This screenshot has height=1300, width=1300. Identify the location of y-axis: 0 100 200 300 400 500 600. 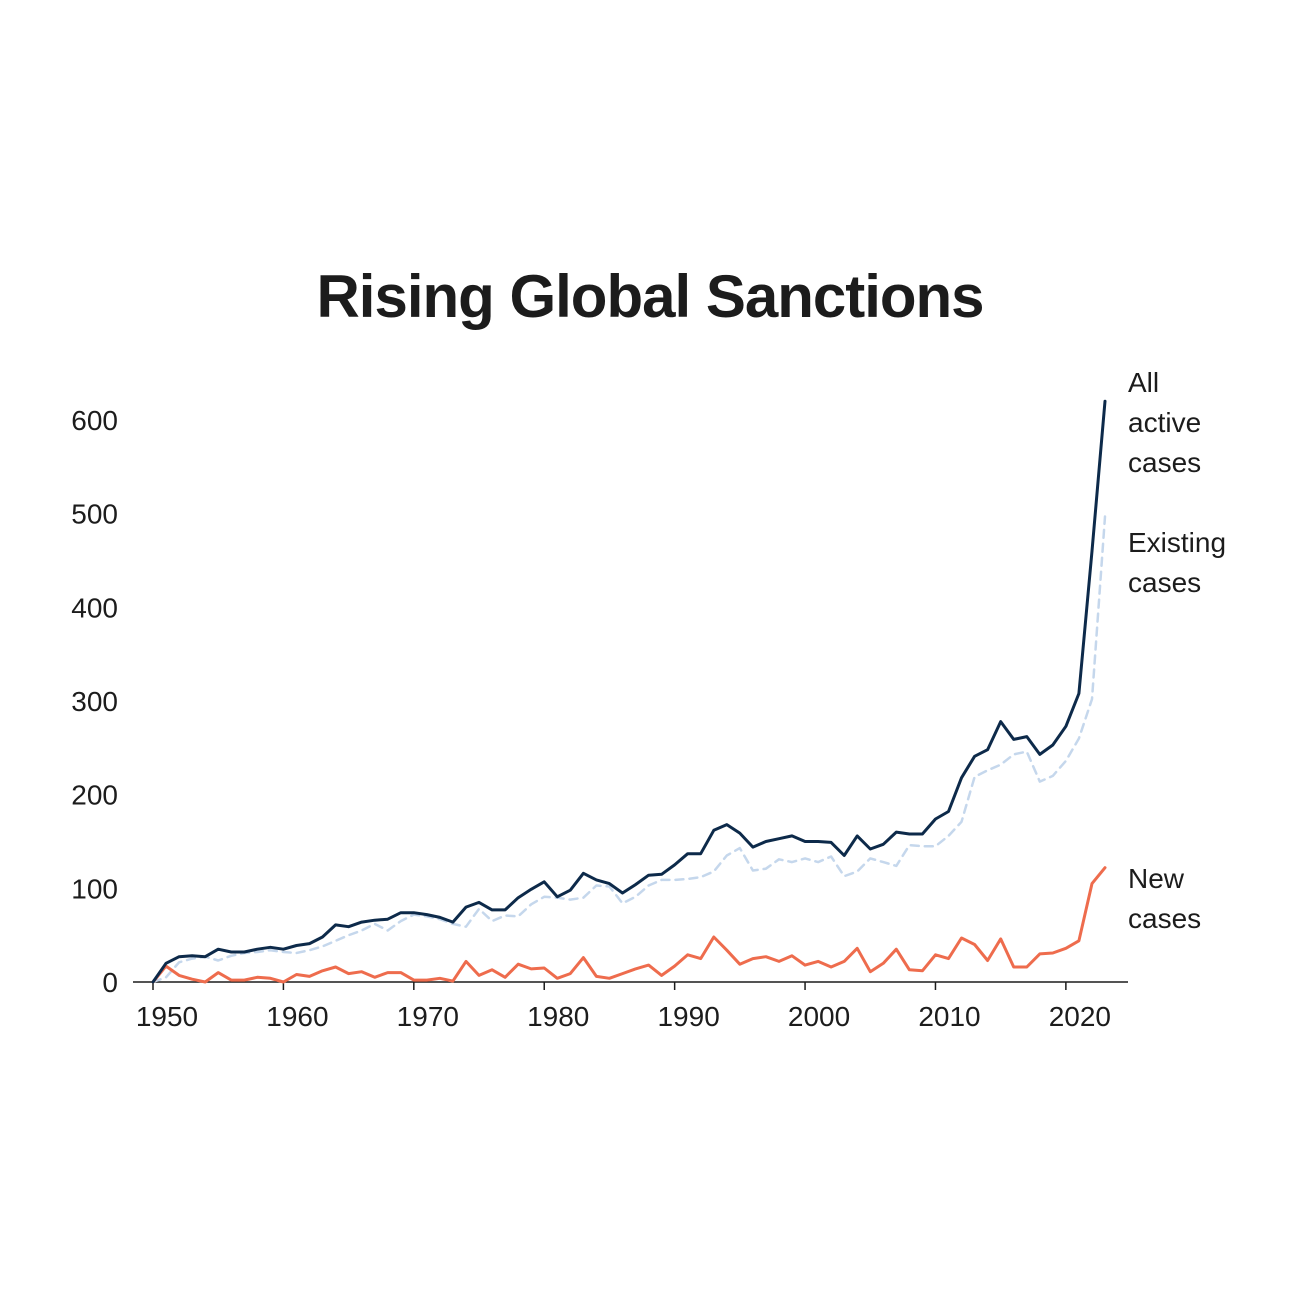
(94, 701).